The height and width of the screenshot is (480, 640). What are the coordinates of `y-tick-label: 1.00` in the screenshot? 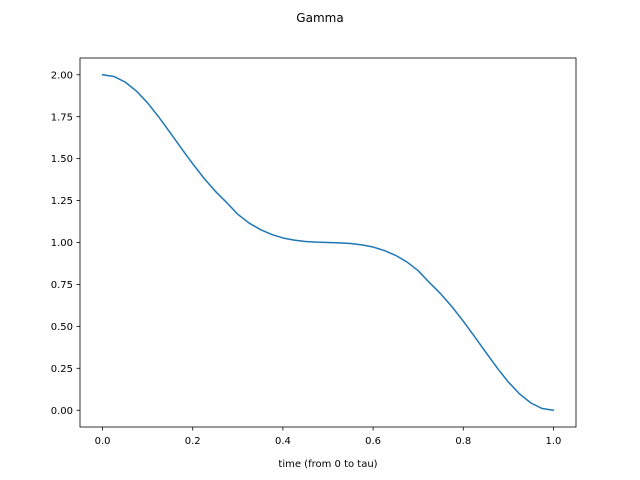 It's located at (62, 243).